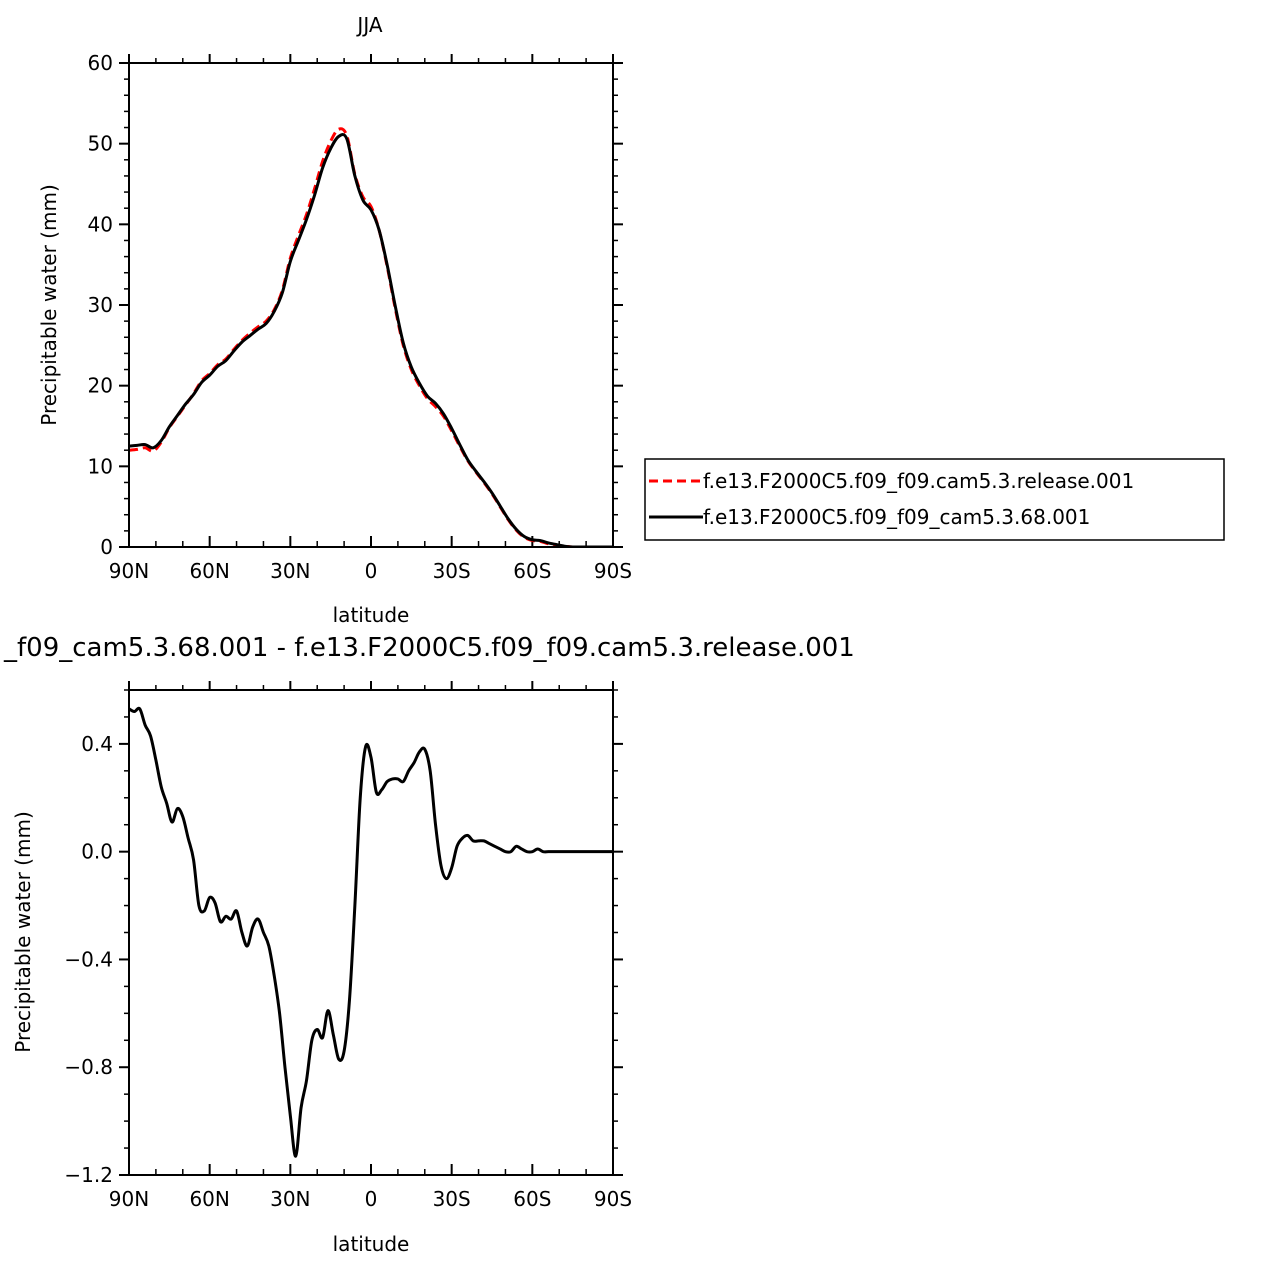 The width and height of the screenshot is (1263, 1263). What do you see at coordinates (100, 466) in the screenshot?
I see `y-tick-label: 10` at bounding box center [100, 466].